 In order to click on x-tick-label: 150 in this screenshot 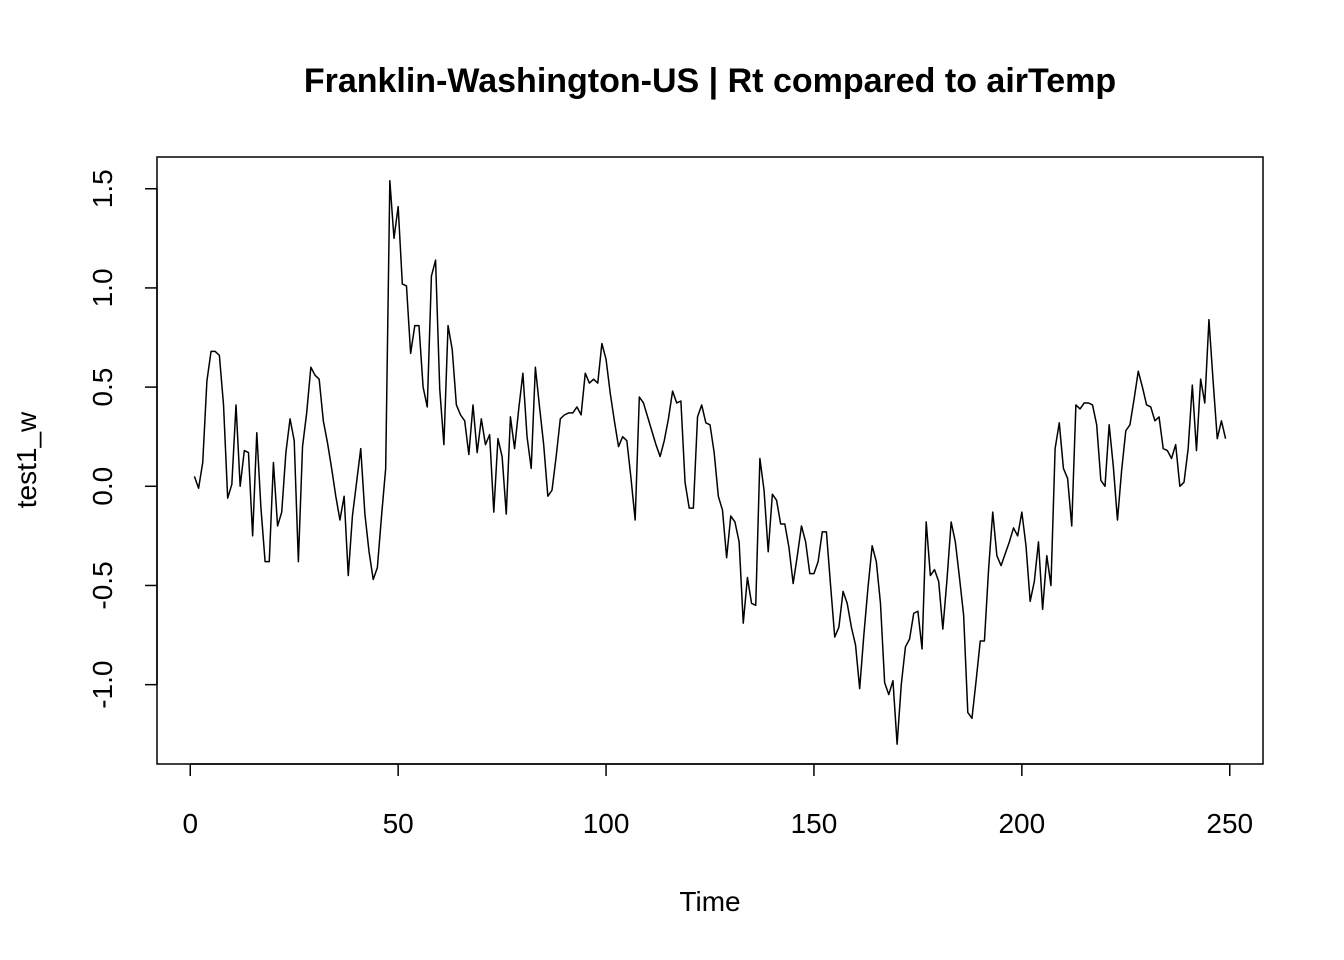, I will do `click(814, 823)`.